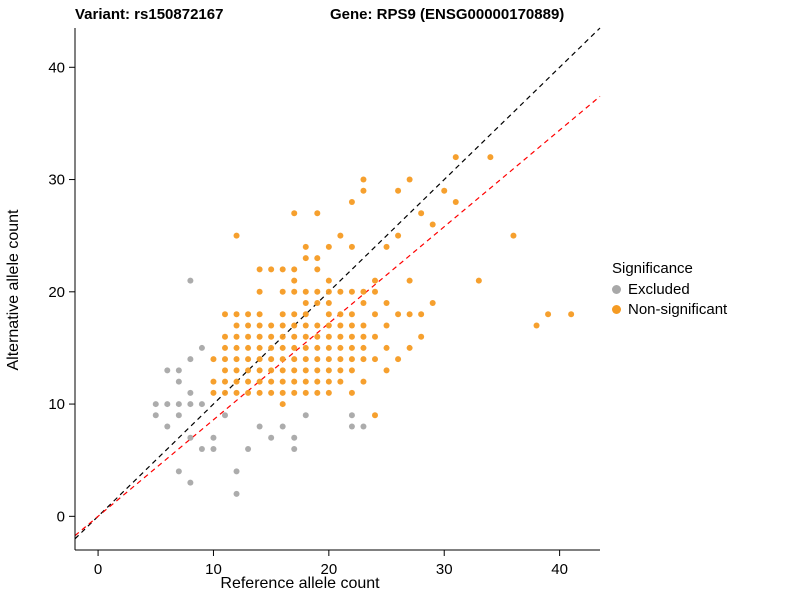 The width and height of the screenshot is (800, 600). Describe the element at coordinates (616, 289) in the screenshot. I see `excluded-dot-icon` at that location.